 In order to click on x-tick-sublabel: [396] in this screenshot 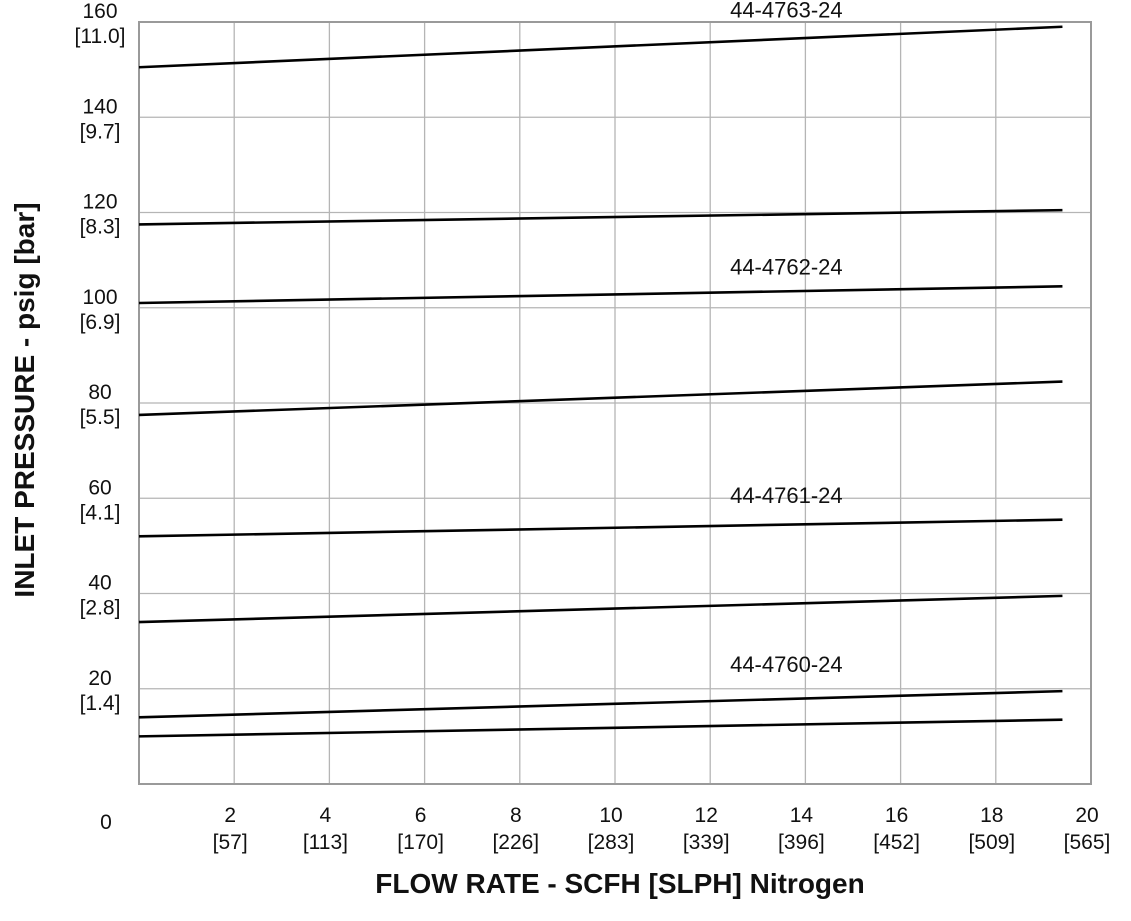, I will do `click(801, 842)`.